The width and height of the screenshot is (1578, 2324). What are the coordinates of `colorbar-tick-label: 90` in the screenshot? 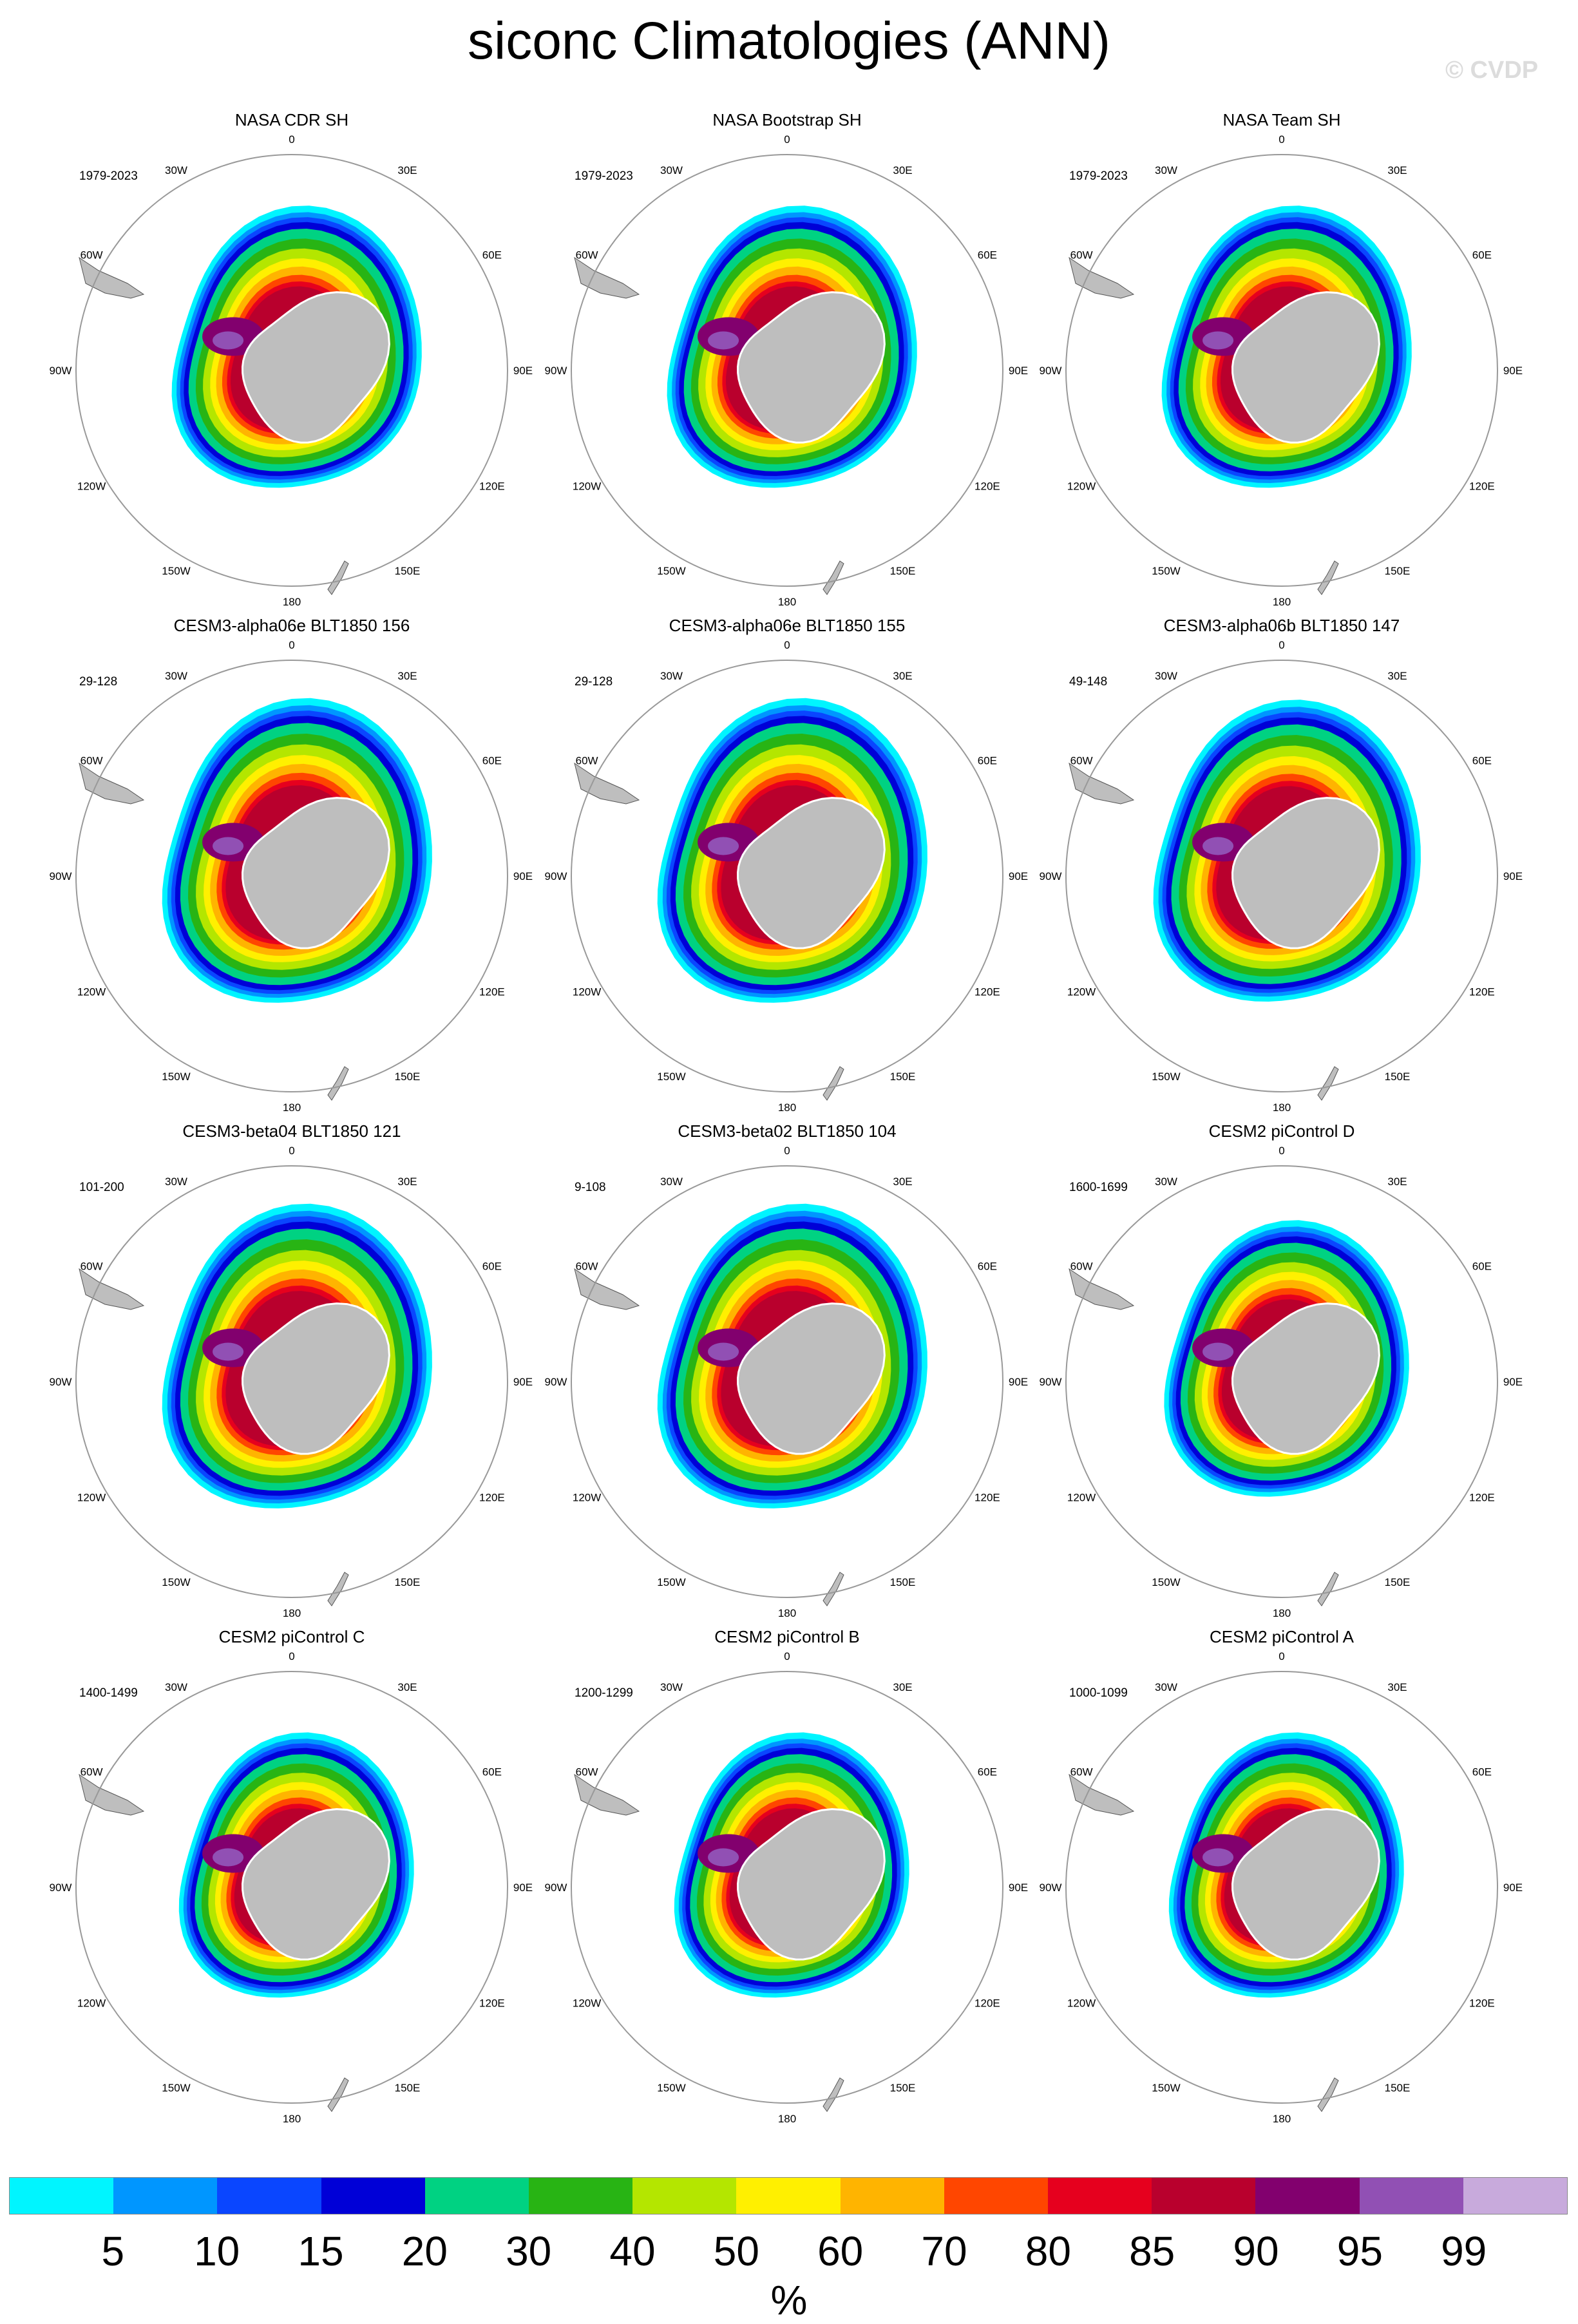 It's located at (1256, 2251).